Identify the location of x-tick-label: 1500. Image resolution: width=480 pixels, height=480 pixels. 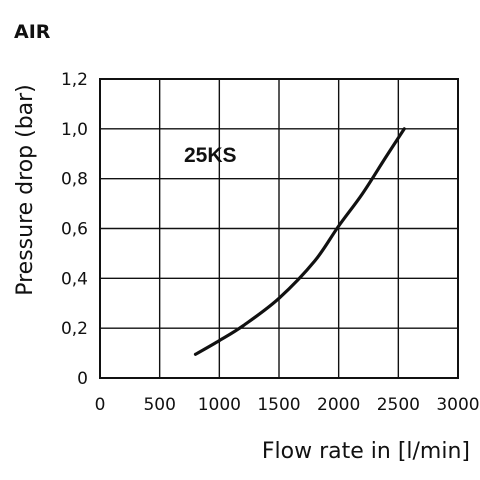
(278, 405).